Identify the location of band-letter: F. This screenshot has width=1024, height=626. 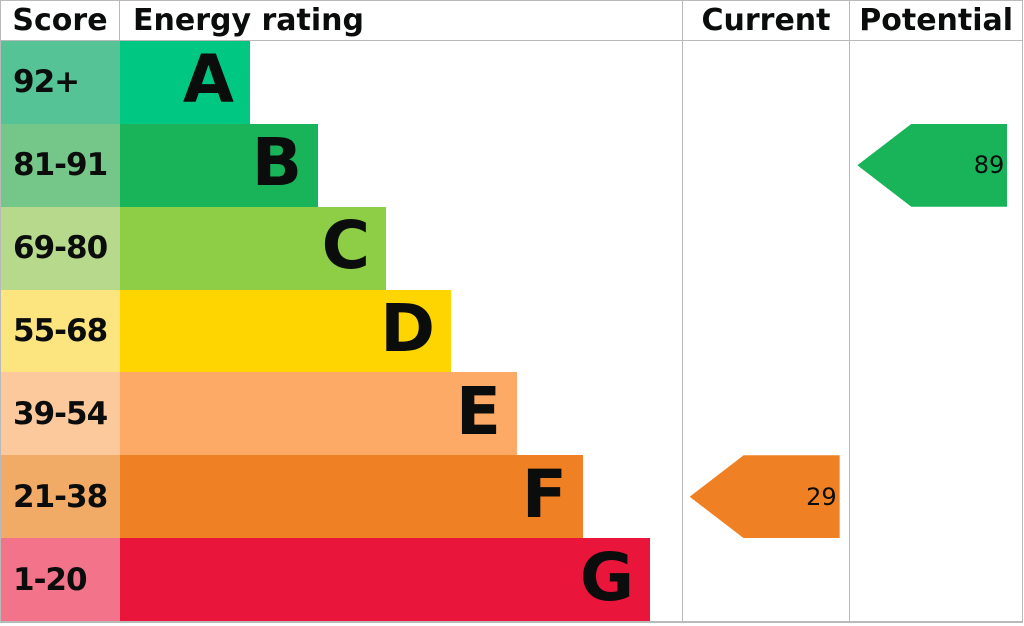
(544, 494).